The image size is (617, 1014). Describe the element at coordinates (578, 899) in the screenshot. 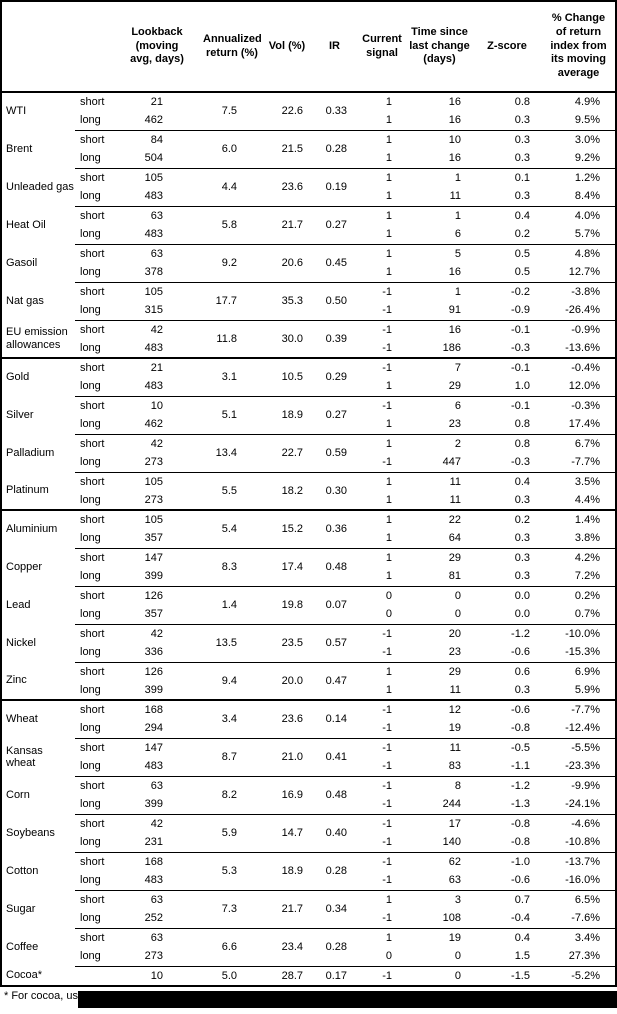

I see `pct-change-value: 6.5%` at that location.